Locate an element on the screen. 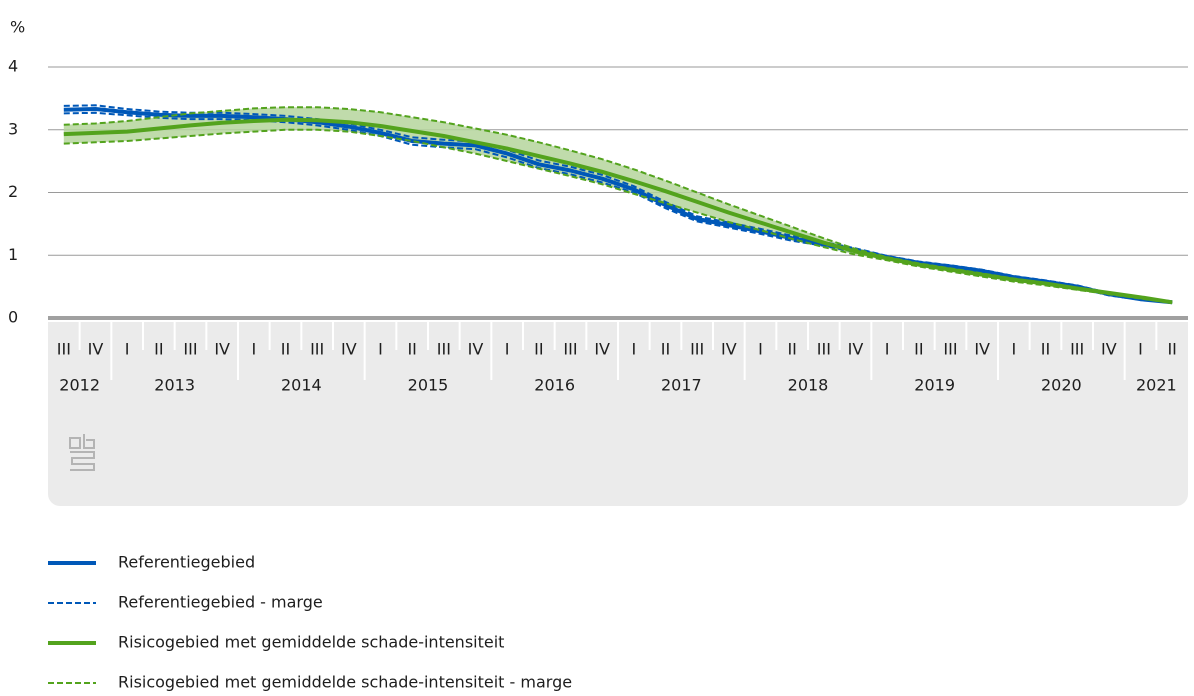 This screenshot has height=696, width=1194. year-label: 2020 is located at coordinates (1061, 385).